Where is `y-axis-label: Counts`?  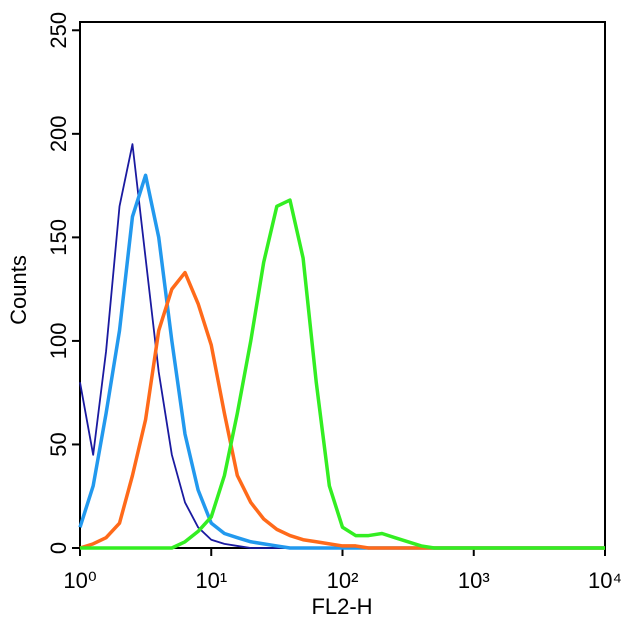 y-axis-label: Counts is located at coordinates (18, 290).